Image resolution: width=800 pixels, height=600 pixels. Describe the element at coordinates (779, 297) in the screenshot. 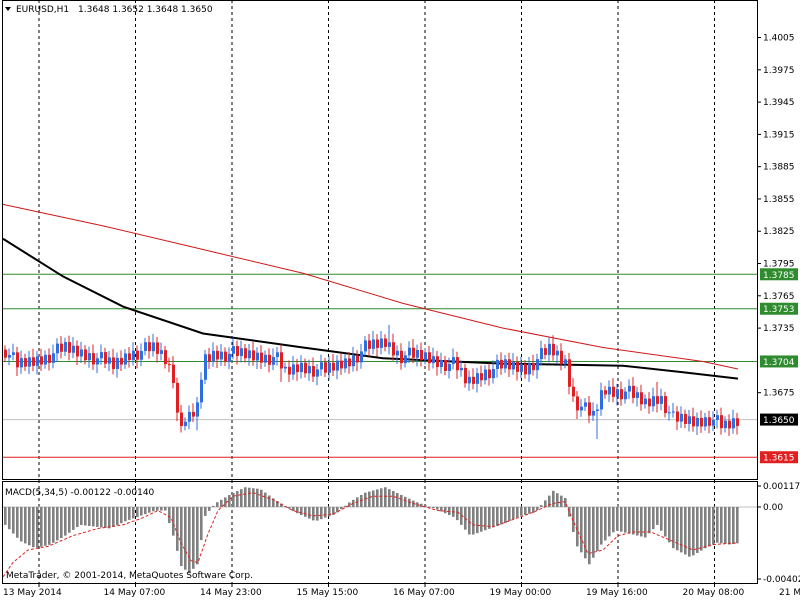

I see `price-tick-label: 1.3765` at that location.